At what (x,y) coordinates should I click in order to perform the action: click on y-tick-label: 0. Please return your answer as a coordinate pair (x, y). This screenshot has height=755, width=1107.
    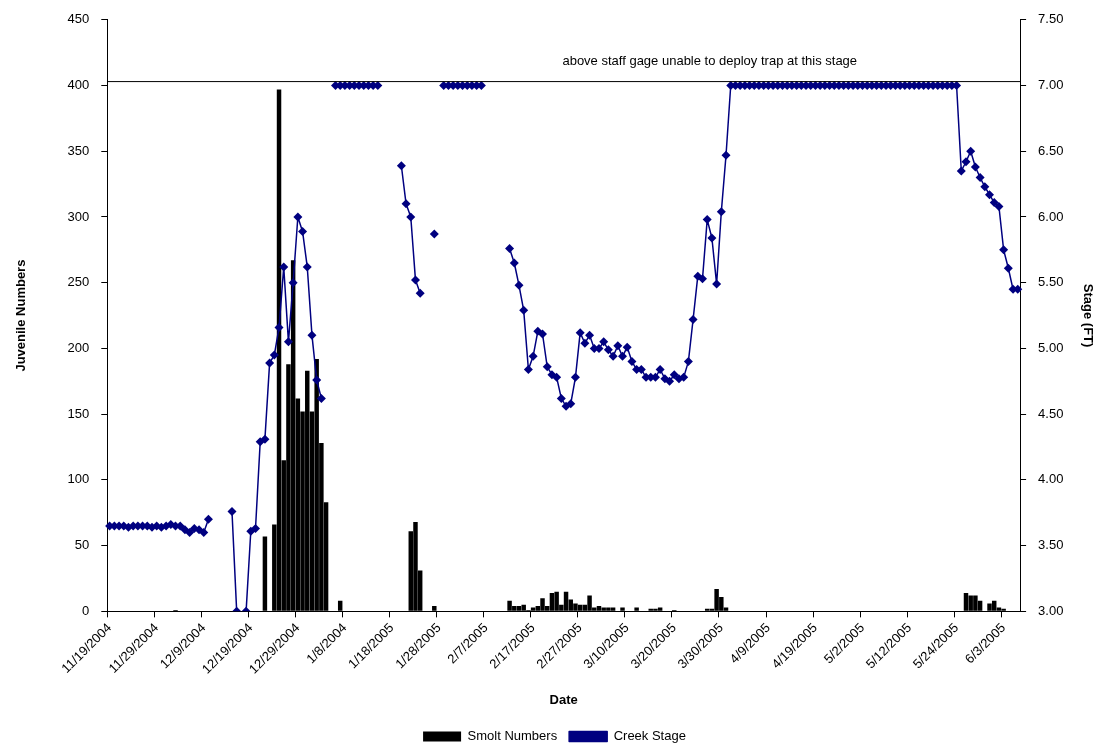
    Looking at the image, I should click on (86, 610).